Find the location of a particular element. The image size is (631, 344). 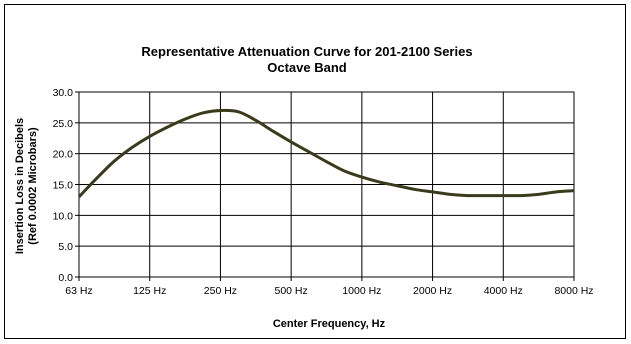

y-axis-label-ref: (Ref 0.0002 Microbars) is located at coordinates (33, 186).